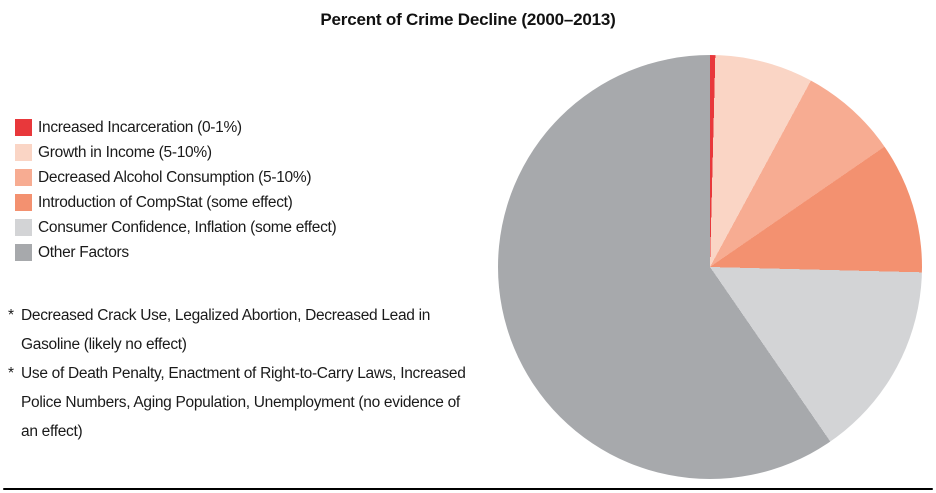  What do you see at coordinates (83, 252) in the screenshot?
I see `legend-item-label: Other Factors` at bounding box center [83, 252].